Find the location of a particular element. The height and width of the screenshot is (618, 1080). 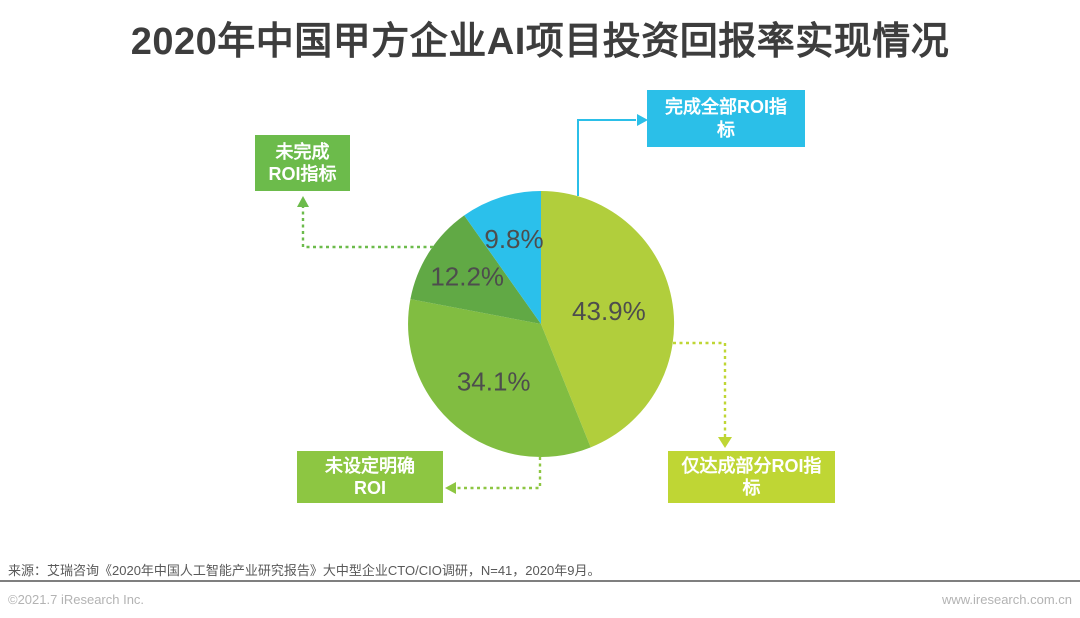

connector-not-complete-roi is located at coordinates (367, 228).